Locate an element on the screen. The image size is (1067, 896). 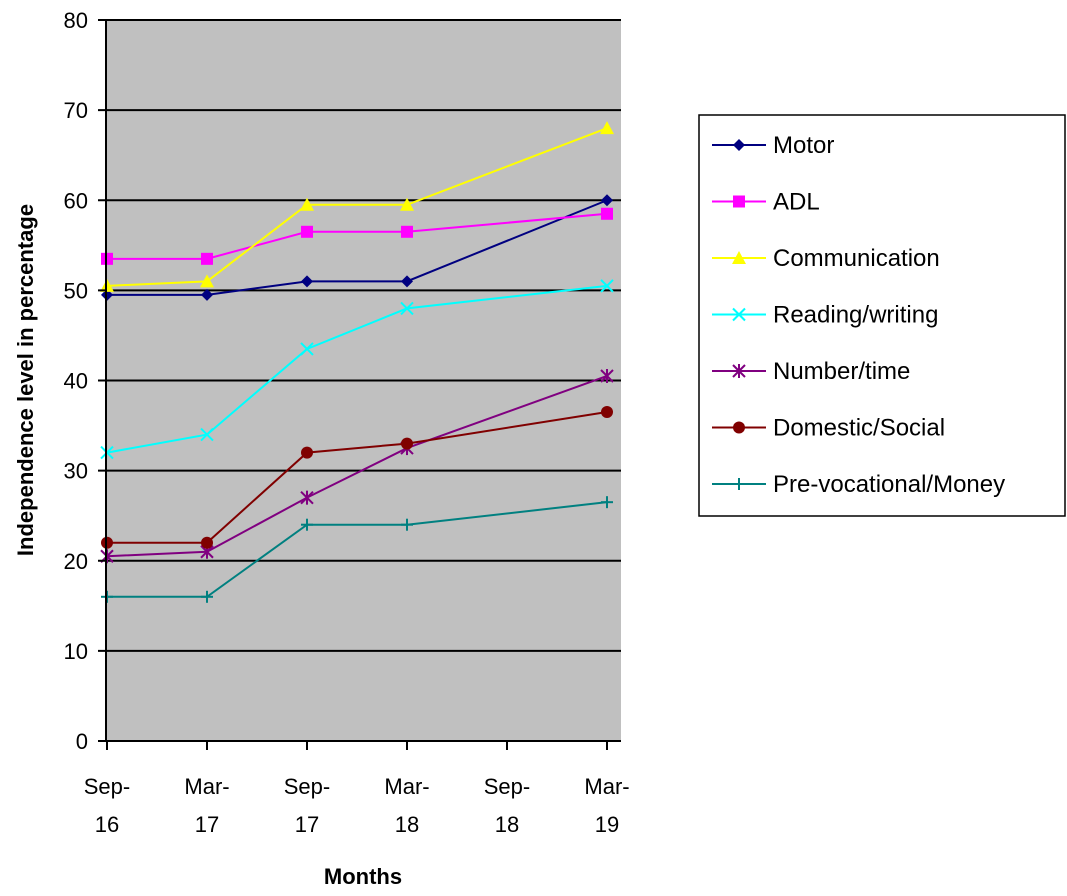
x-tick-label: 19 is located at coordinates (607, 824).